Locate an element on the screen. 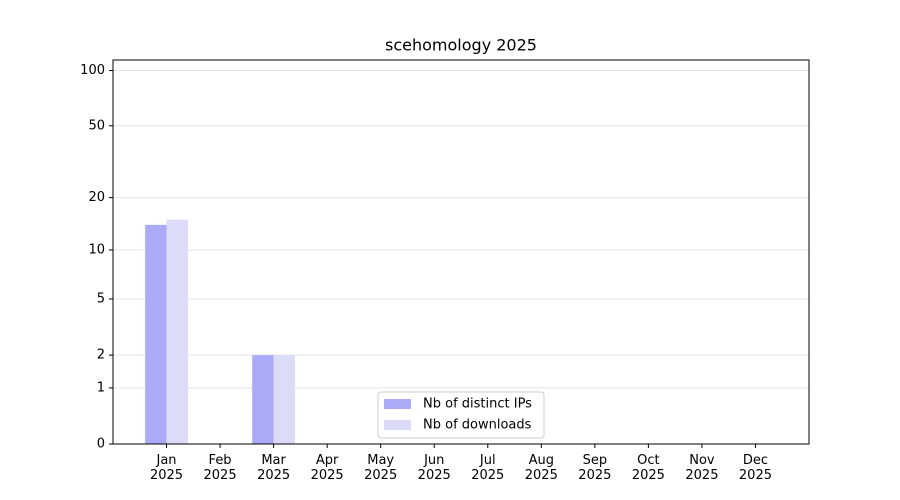 This screenshot has width=900, height=500. y-tick-label: 20 is located at coordinates (96, 197).